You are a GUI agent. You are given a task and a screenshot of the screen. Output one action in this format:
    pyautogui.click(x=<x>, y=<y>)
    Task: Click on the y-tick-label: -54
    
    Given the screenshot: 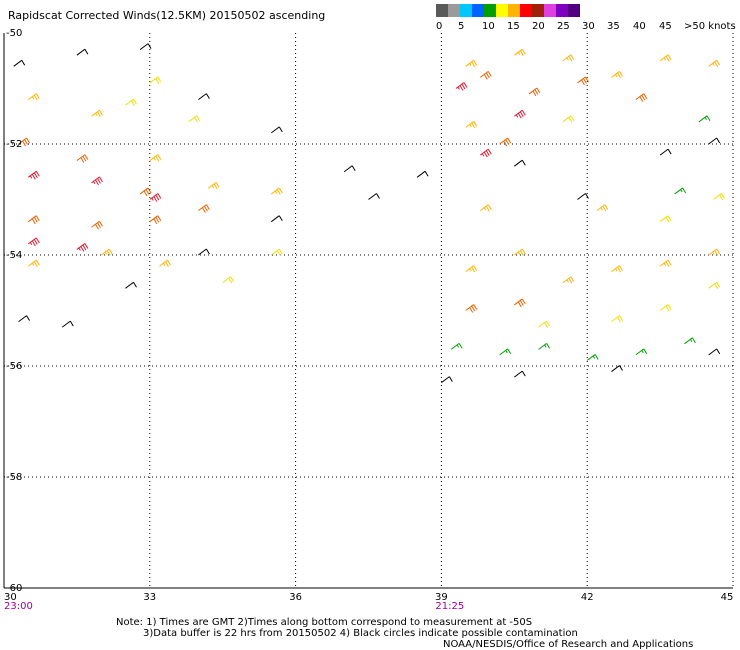 What is the action you would take?
    pyautogui.click(x=14, y=255)
    